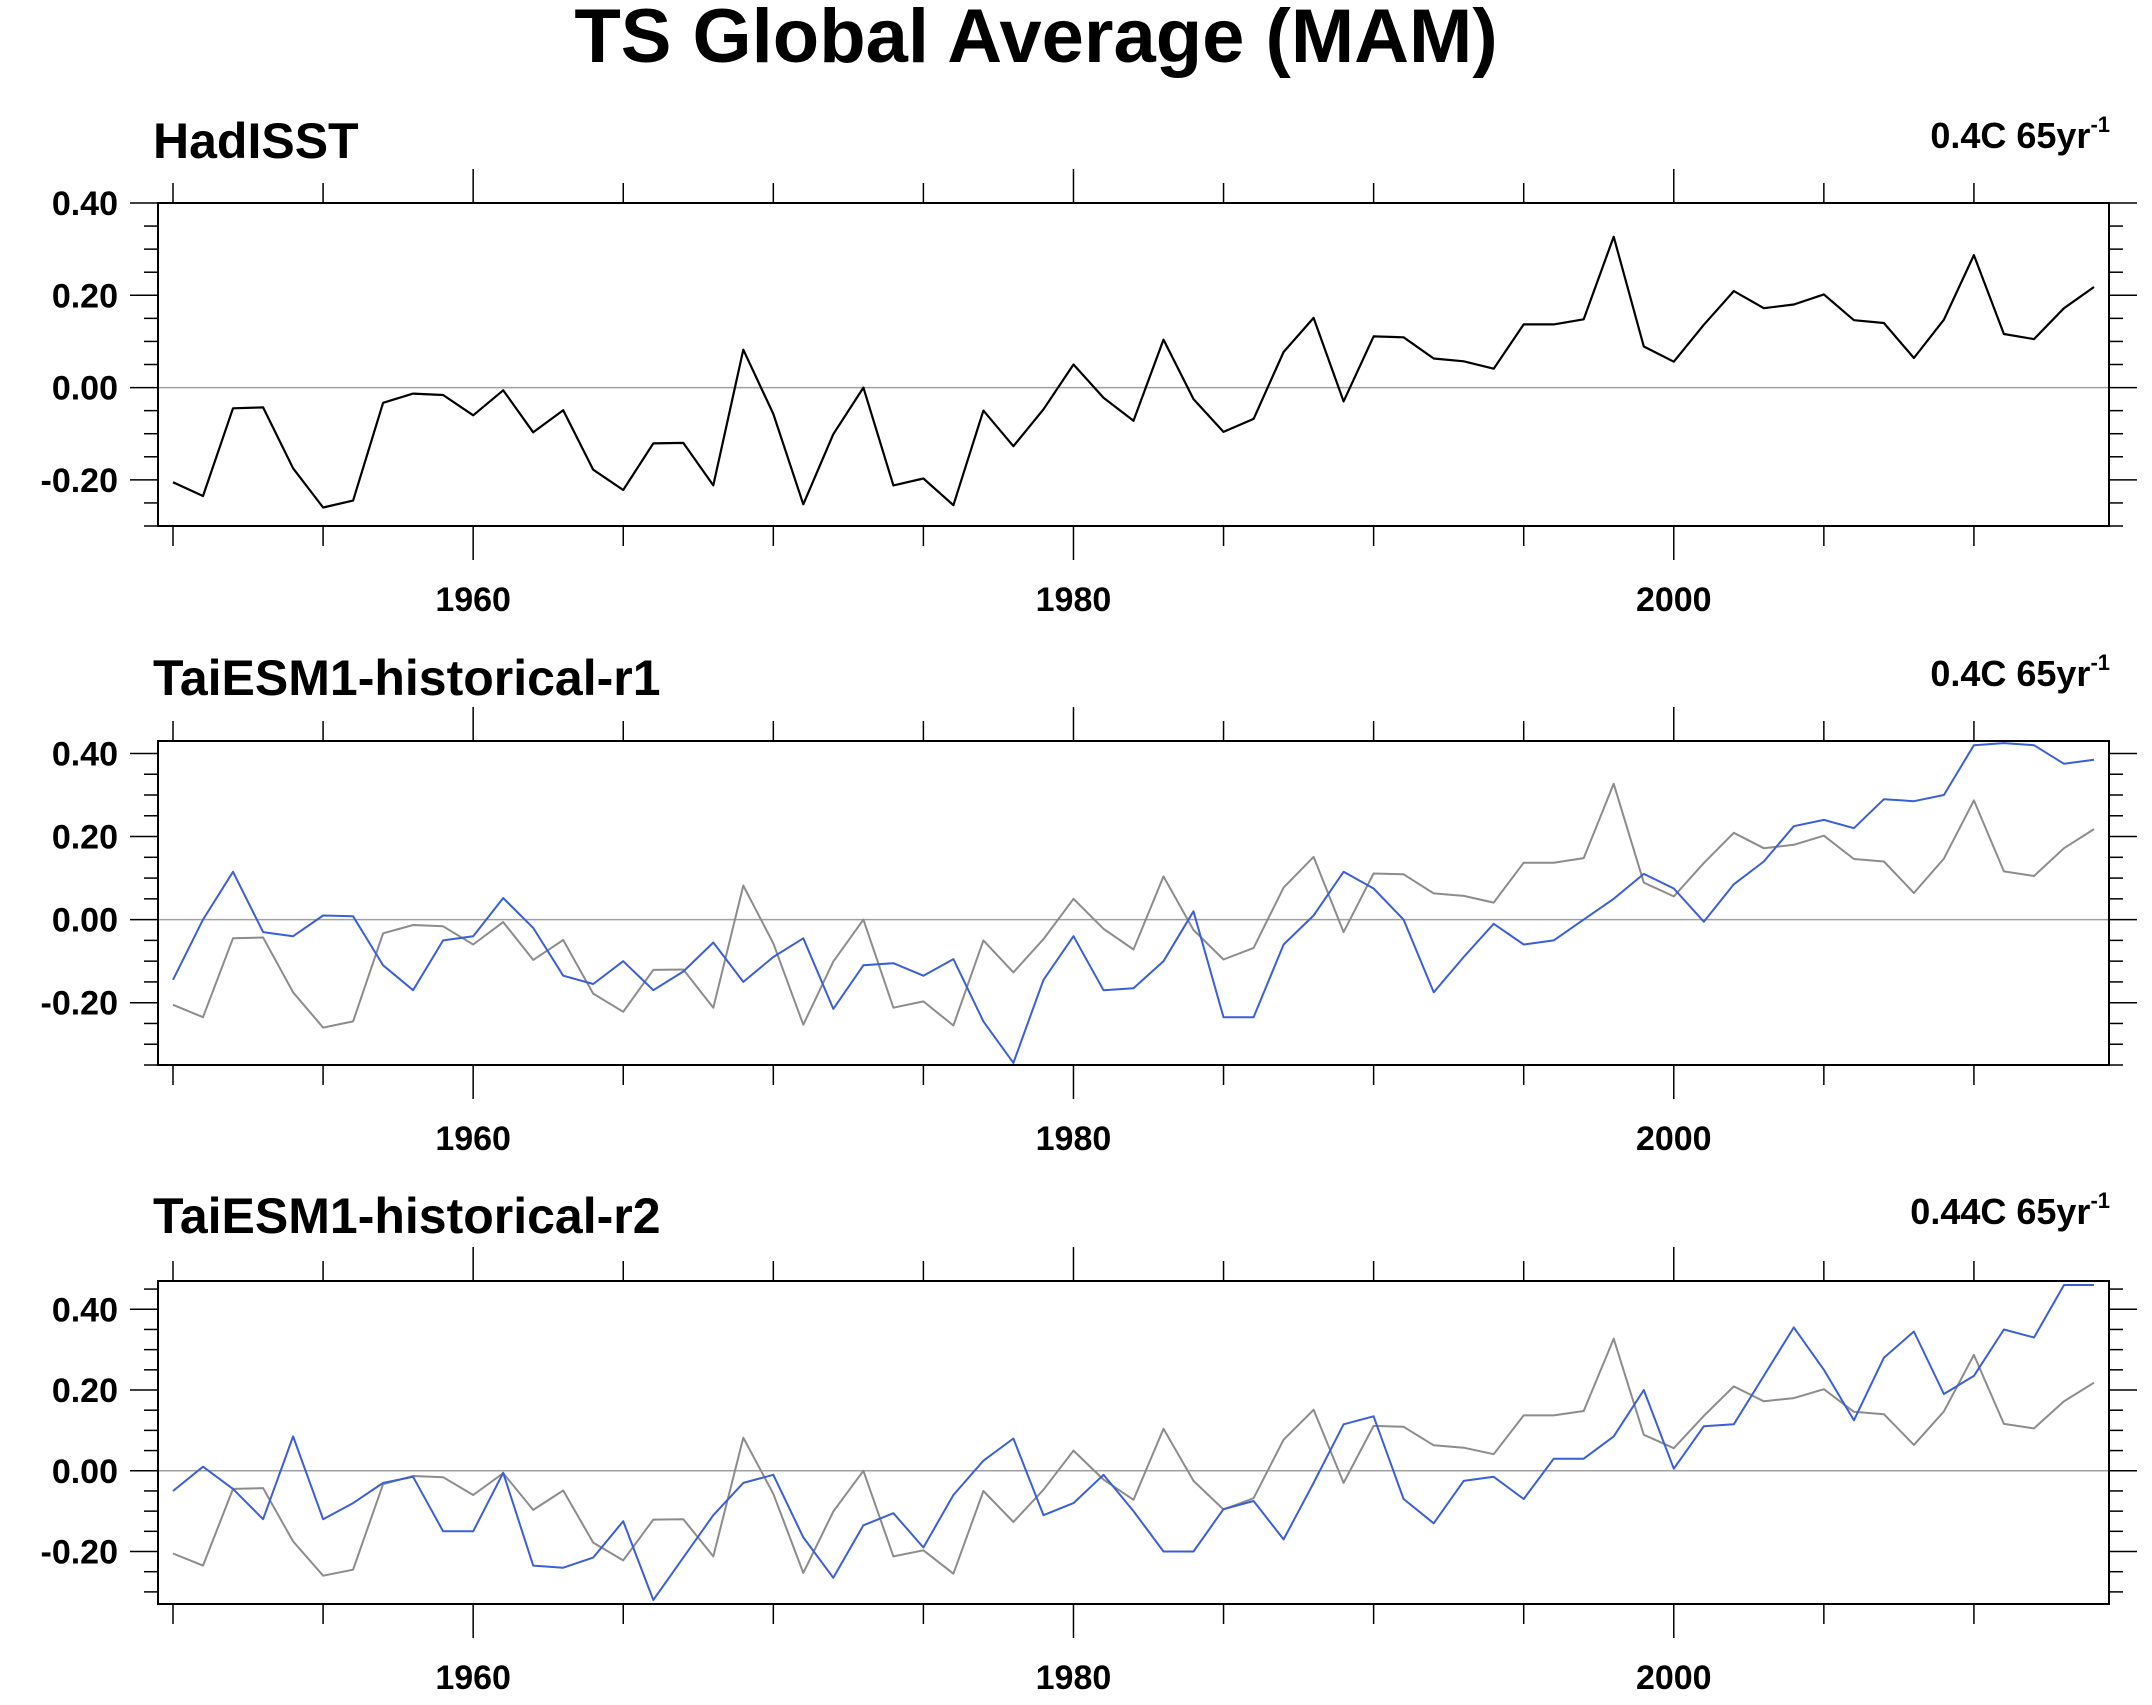  What do you see at coordinates (407, 678) in the screenshot?
I see `panel-title: TaiESM1-historical-r1` at bounding box center [407, 678].